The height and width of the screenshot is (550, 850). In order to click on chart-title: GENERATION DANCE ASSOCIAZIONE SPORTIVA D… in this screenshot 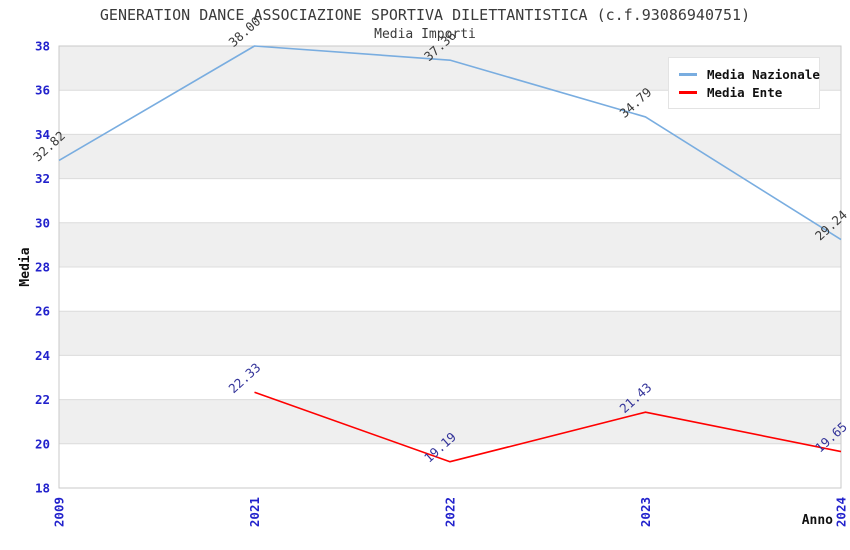, I will do `click(425, 15)`.